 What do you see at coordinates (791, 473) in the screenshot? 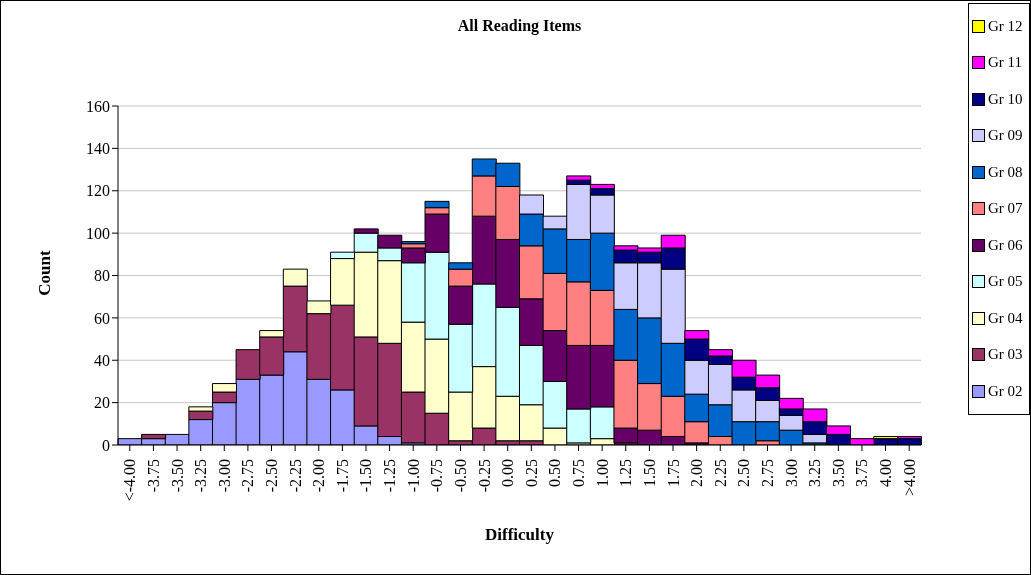
I see `x-tick-label: 3.00` at bounding box center [791, 473].